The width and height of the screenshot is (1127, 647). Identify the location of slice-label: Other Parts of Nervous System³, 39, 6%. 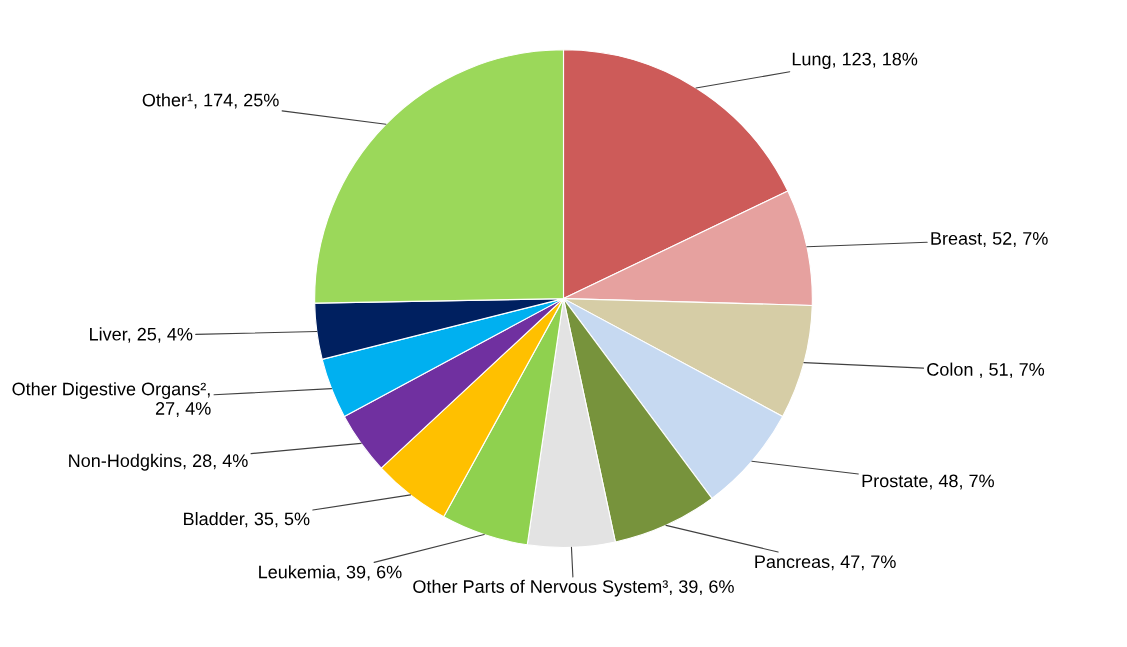
(573, 588).